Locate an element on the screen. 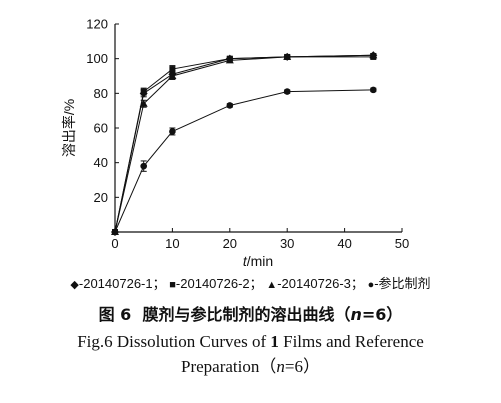  caption-en-bold-number: 1 is located at coordinates (274, 341).